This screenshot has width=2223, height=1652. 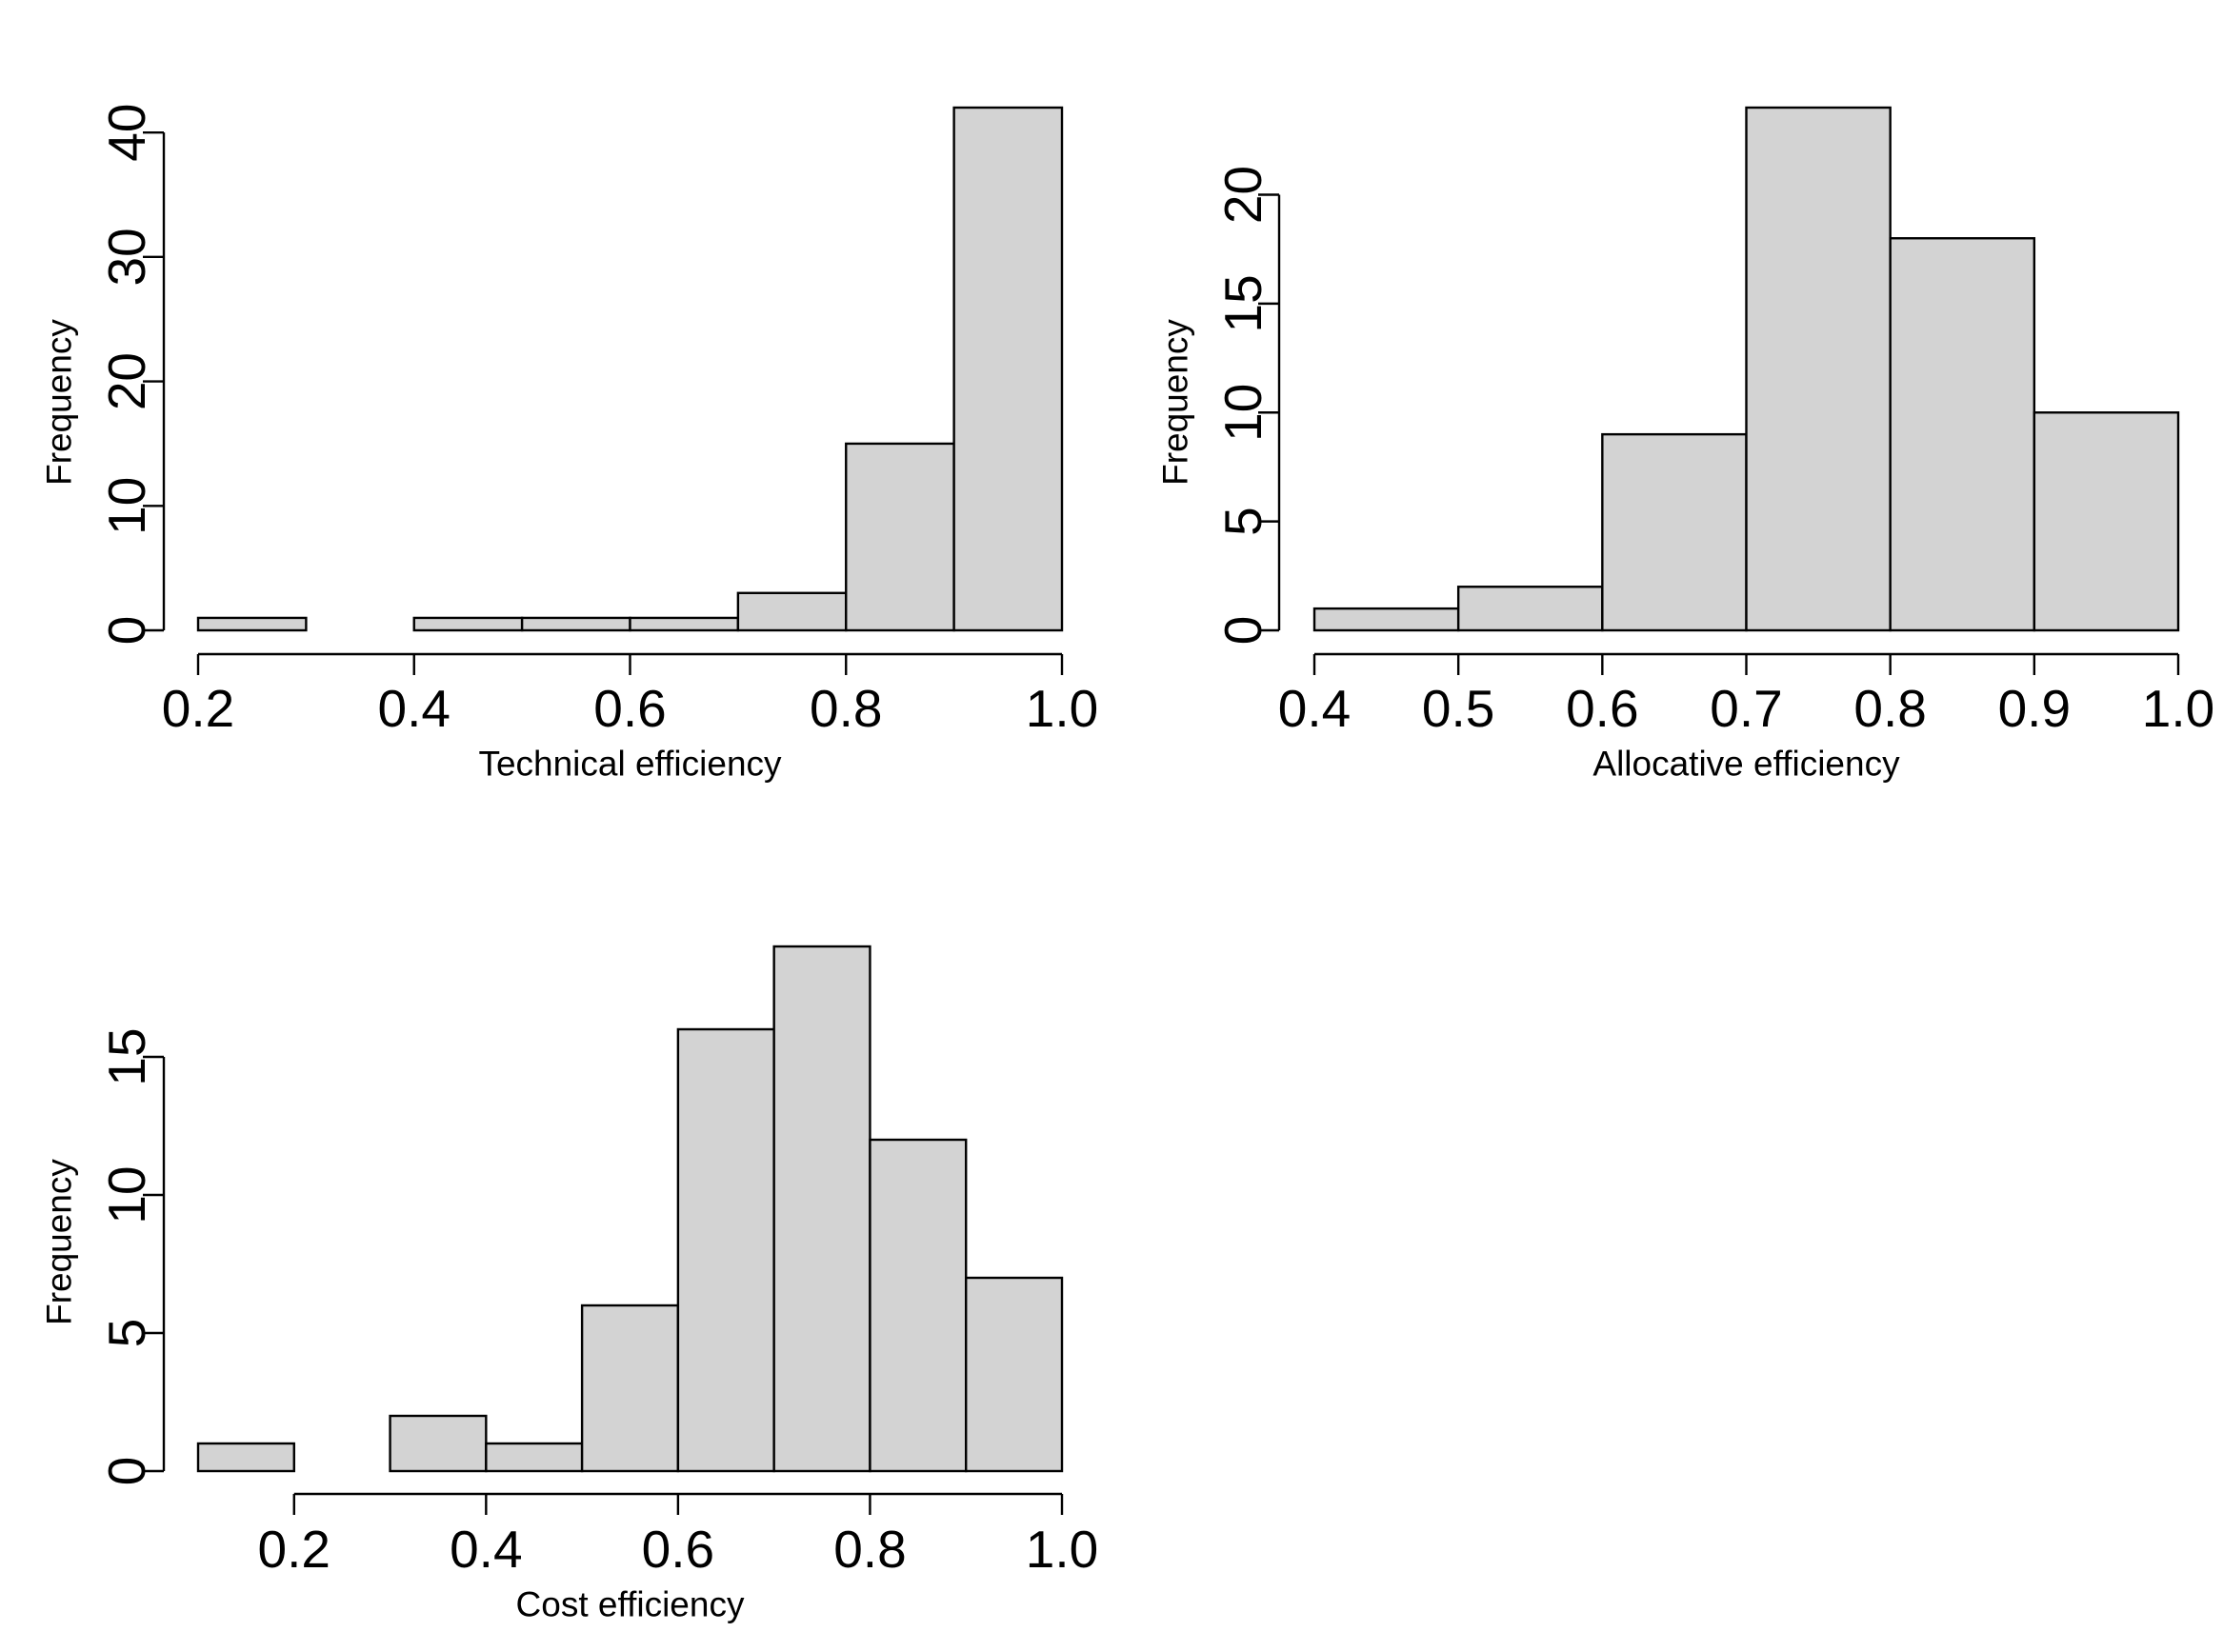 I want to click on y-tick-label: 40, so click(x=126, y=133).